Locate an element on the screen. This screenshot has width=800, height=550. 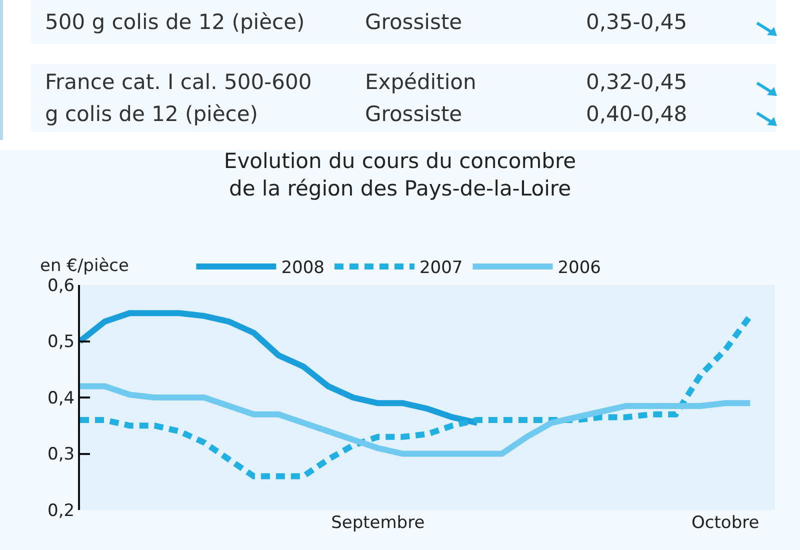
y-axis-title: en €/pièce is located at coordinates (84, 266).